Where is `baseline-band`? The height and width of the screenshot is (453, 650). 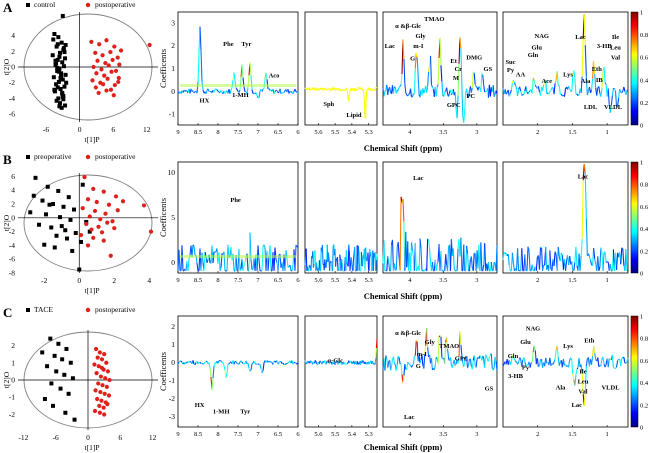 baseline-band is located at coordinates (238, 257).